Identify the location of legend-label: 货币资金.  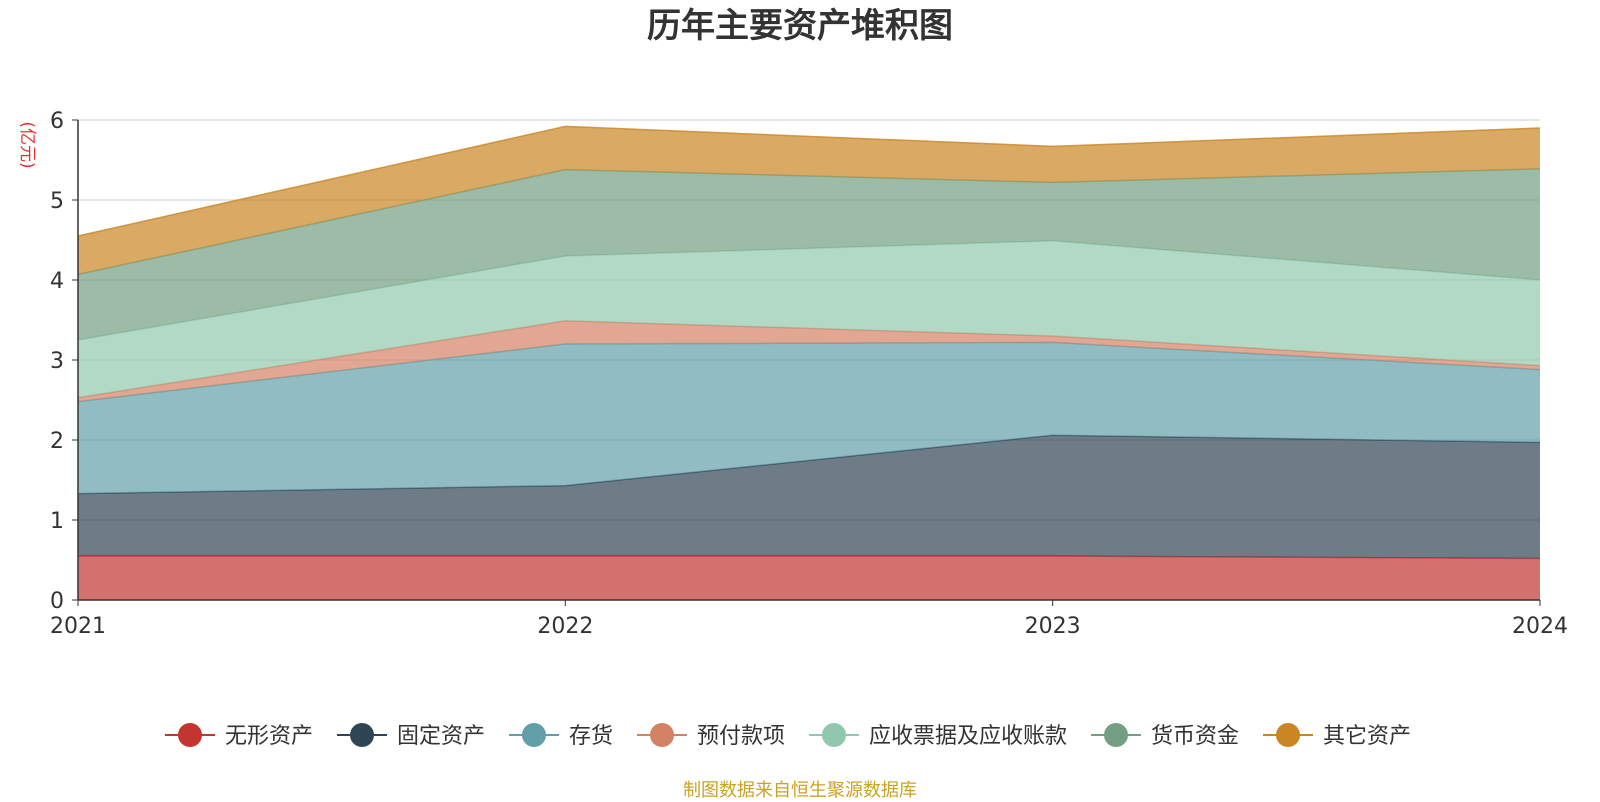
(1195, 736).